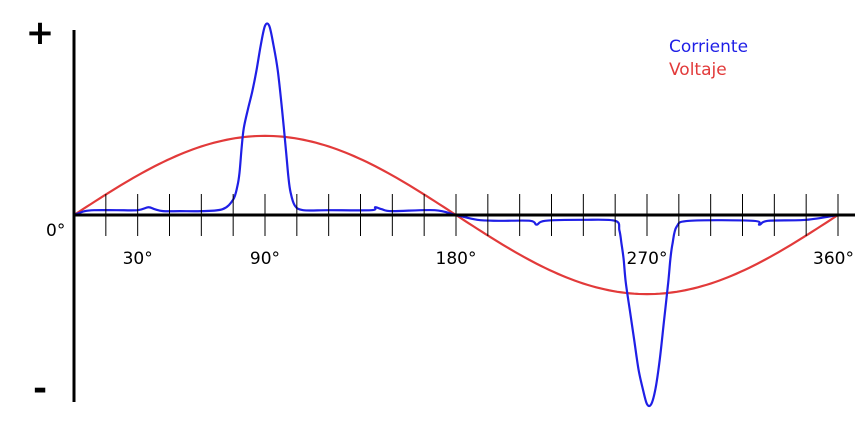  Describe the element at coordinates (833, 259) in the screenshot. I see `x-tick-label: 360°` at that location.